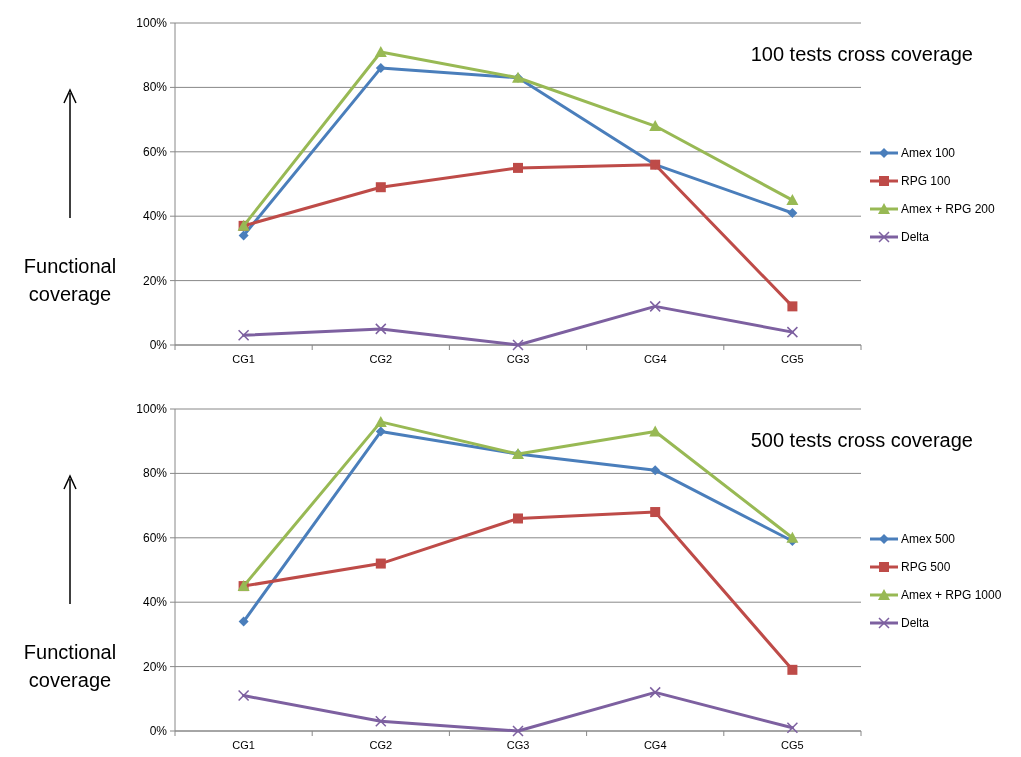 The height and width of the screenshot is (757, 1021). What do you see at coordinates (861, 54) in the screenshot?
I see `annotation: 100 tests cross coverage` at bounding box center [861, 54].